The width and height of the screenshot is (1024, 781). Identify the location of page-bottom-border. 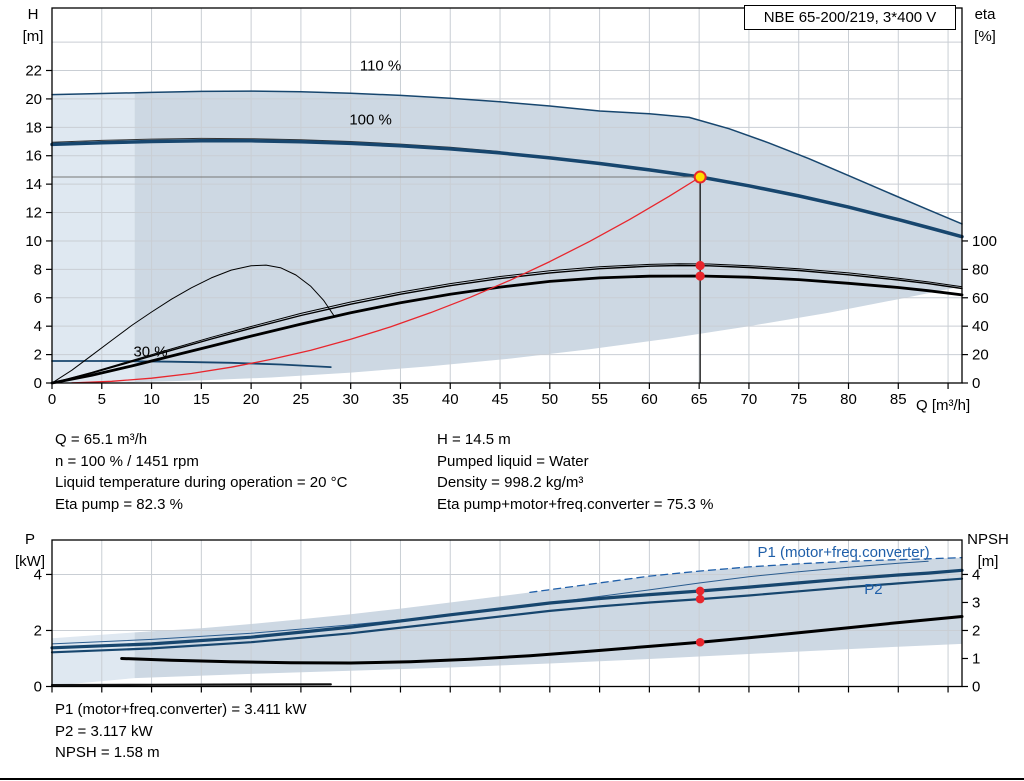
(512, 779).